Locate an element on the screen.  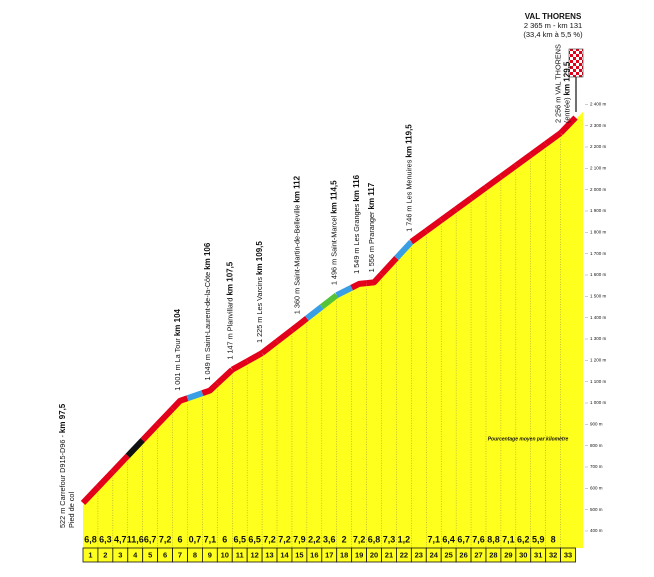
point-label-part: 1 746 m Les Menuires is located at coordinates (408, 195).